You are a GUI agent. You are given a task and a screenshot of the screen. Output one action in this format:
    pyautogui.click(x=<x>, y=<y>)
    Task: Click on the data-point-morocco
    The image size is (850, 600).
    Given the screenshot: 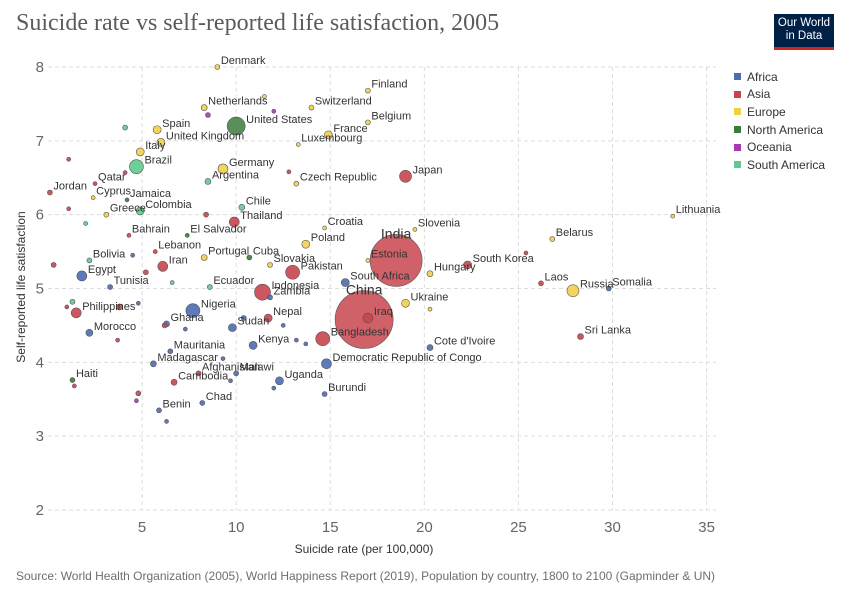 What is the action you would take?
    pyautogui.click(x=89, y=332)
    